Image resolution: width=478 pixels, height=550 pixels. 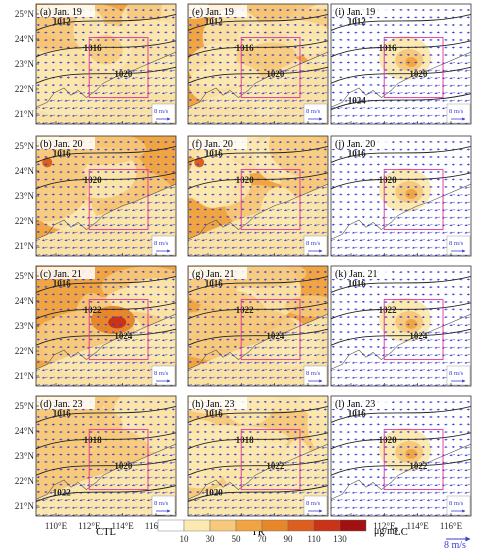 What do you see at coordinates (355, 144) in the screenshot?
I see `panel-label: (j) Jan. 20` at bounding box center [355, 144].